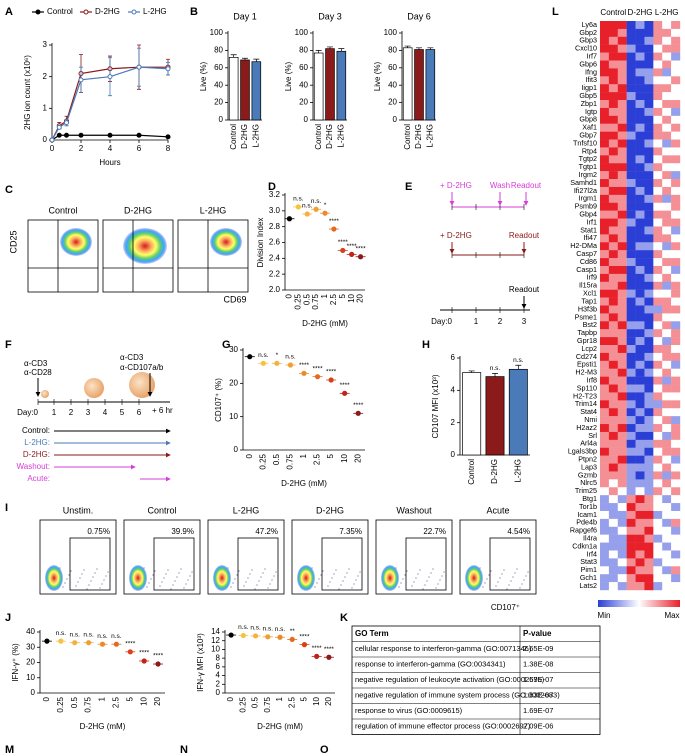 Image resolution: width=685 pixels, height=756 pixels. Describe the element at coordinates (155, 11) in the screenshot. I see `legend-label: L-2HG` at that location.